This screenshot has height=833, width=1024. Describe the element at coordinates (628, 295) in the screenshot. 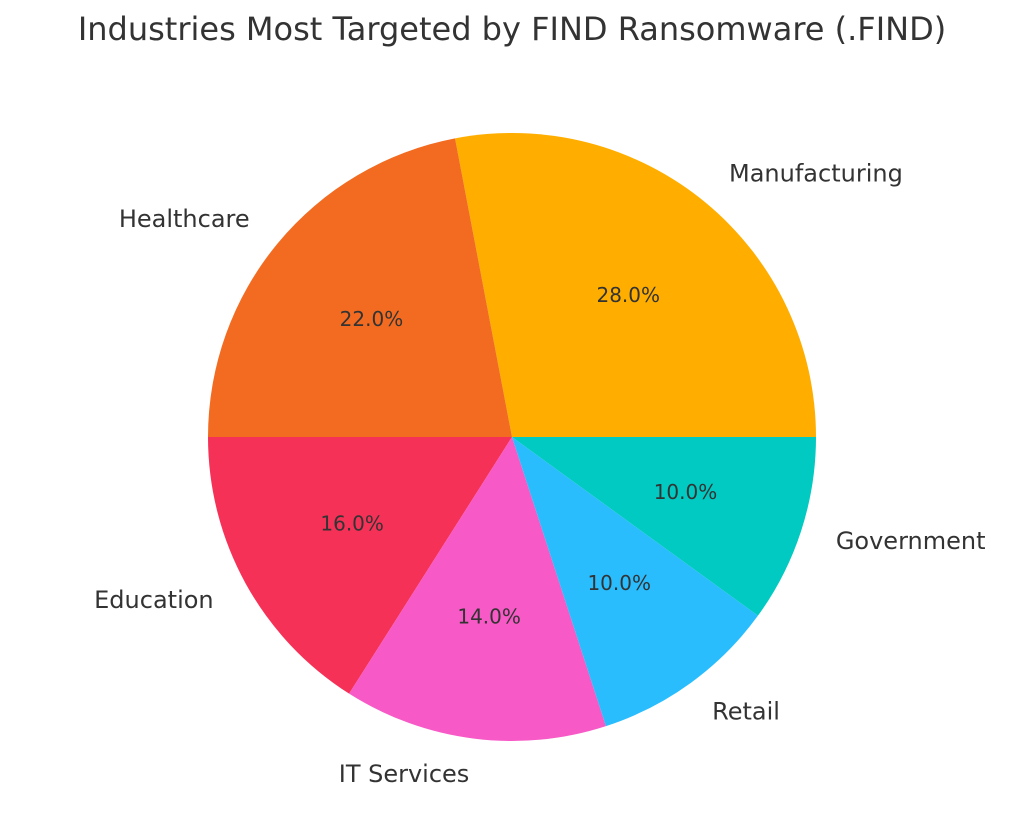

I see `slice-value-manufacturing: 28.0%` at that location.